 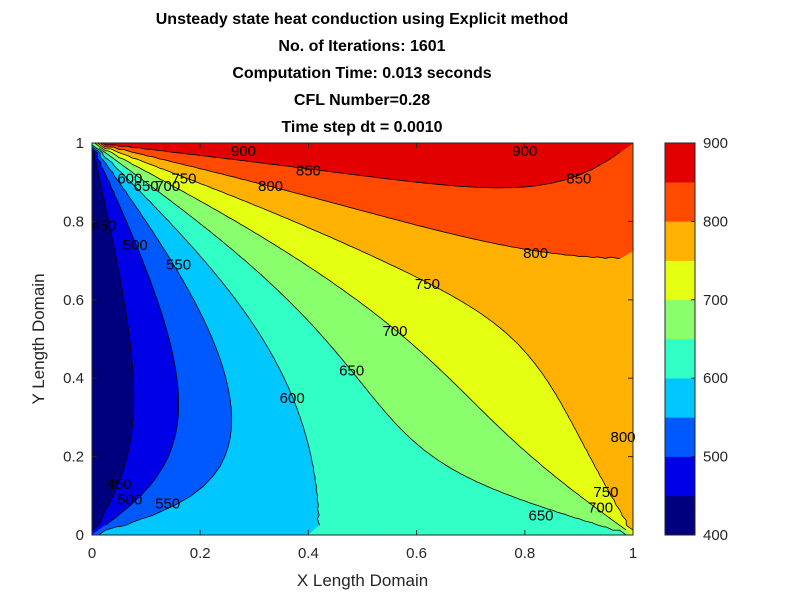 What do you see at coordinates (715, 143) in the screenshot?
I see `colorbar-tick-label: 900` at bounding box center [715, 143].